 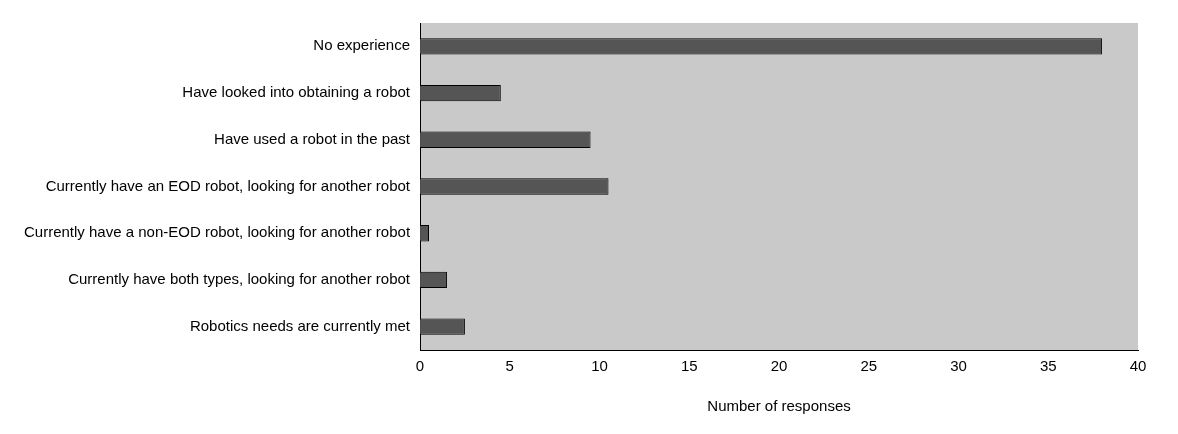 What do you see at coordinates (300, 325) in the screenshot?
I see `y-tick-label: Robotics needs are currently met` at bounding box center [300, 325].